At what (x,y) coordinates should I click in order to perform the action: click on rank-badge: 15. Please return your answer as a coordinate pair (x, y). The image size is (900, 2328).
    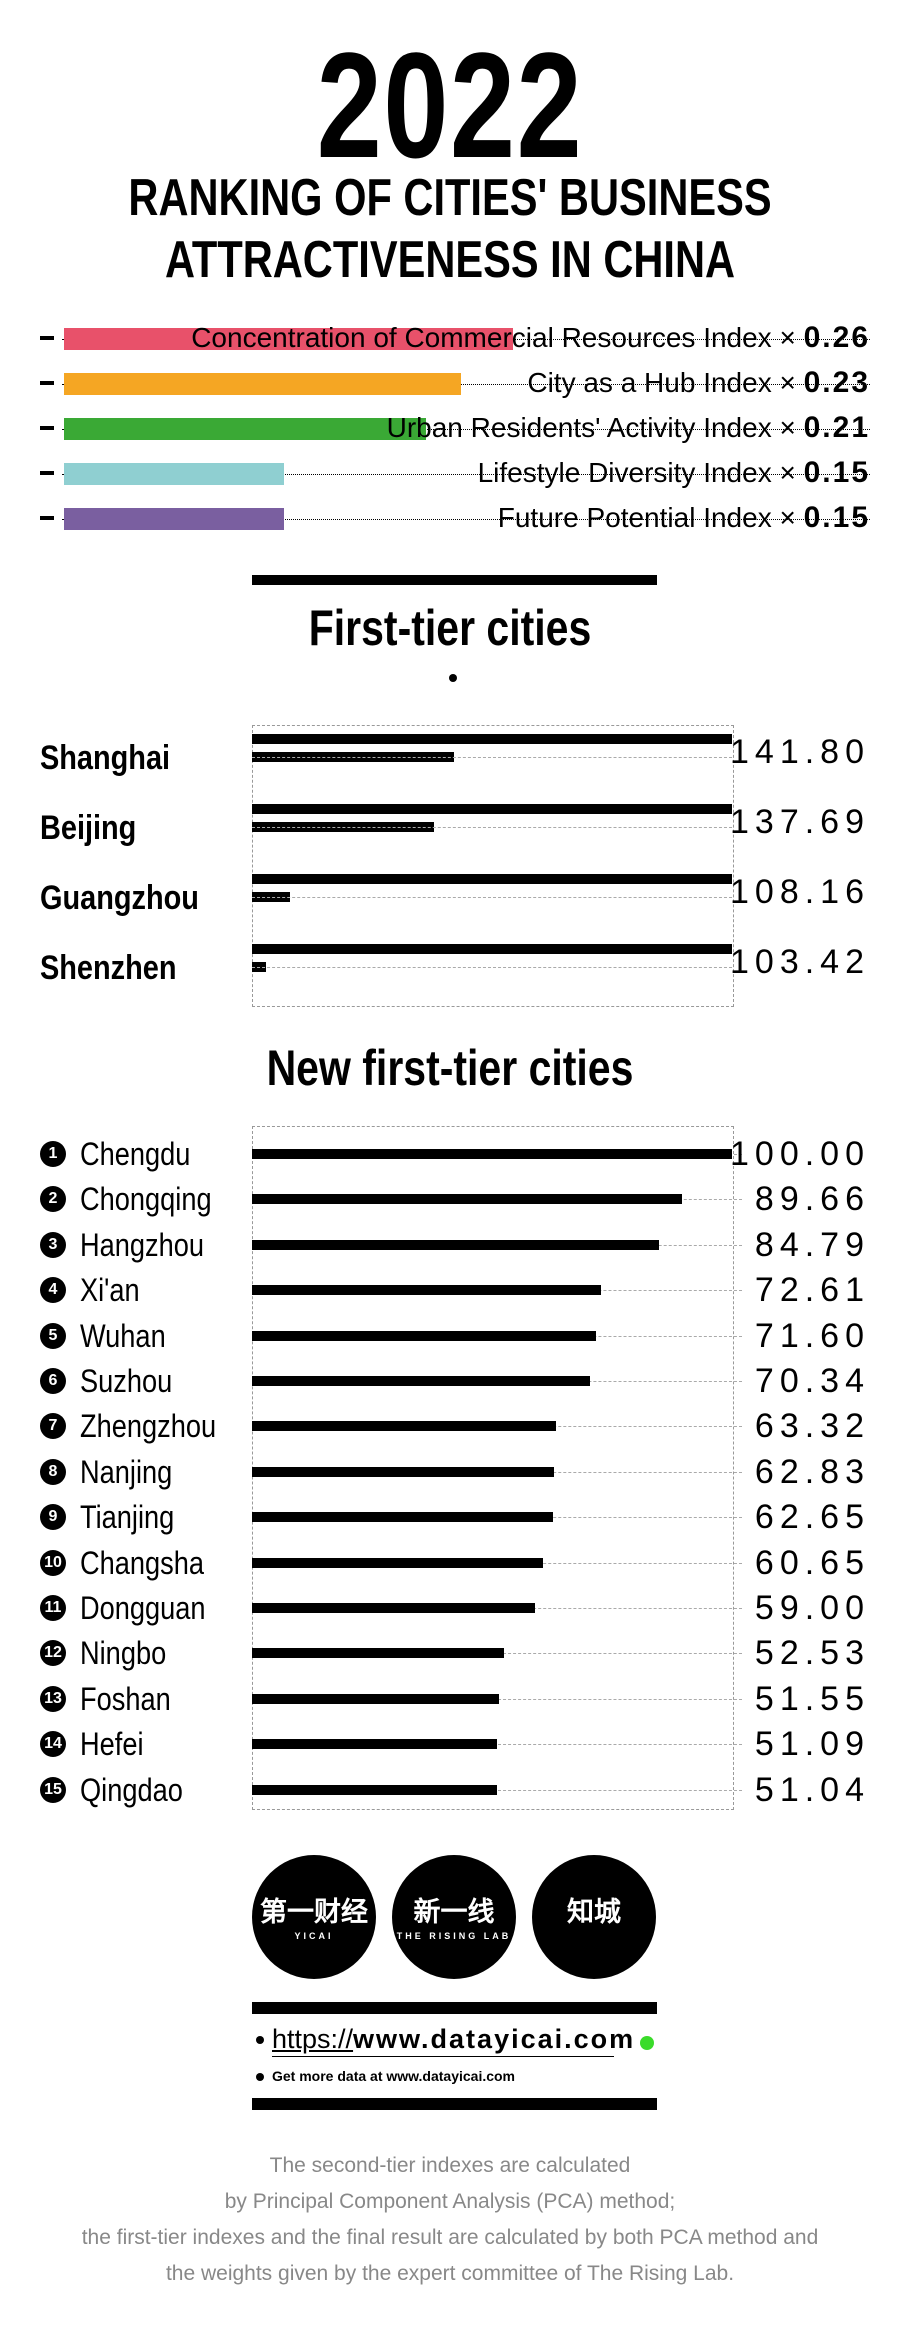
    Looking at the image, I should click on (53, 1790).